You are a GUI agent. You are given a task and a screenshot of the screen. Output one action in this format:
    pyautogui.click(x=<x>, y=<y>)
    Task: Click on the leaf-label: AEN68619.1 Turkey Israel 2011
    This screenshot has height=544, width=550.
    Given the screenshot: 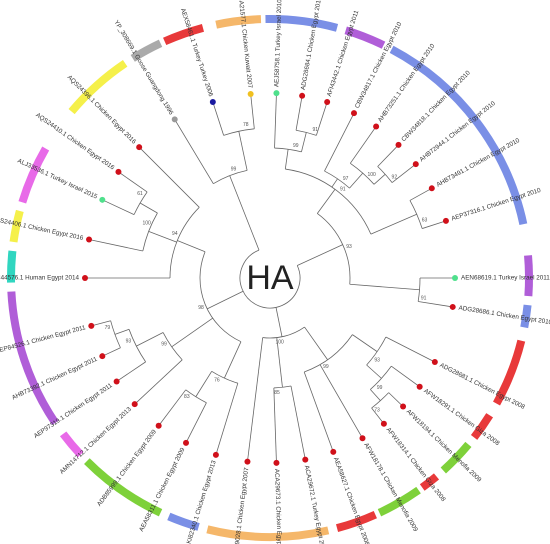 What is the action you would take?
    pyautogui.click(x=505, y=278)
    